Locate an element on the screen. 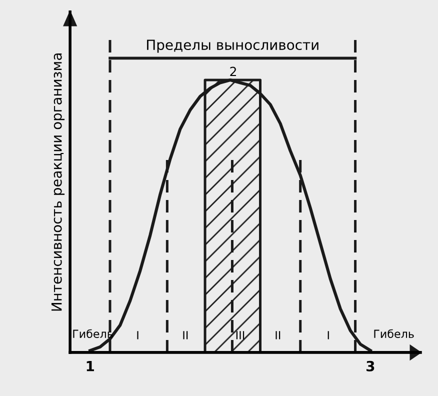 The width and height of the screenshot is (438, 396). text: 3 is located at coordinates (370, 366).